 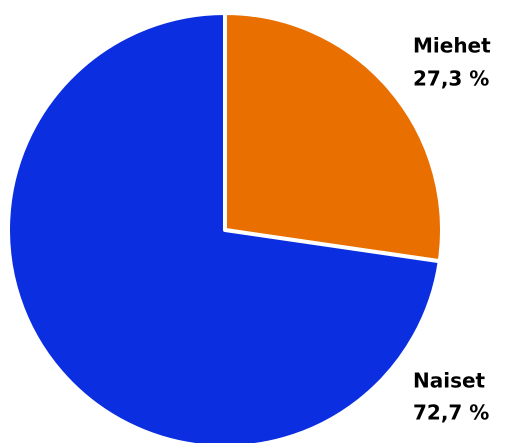 I want to click on slice-label: Miehet, so click(x=452, y=46).